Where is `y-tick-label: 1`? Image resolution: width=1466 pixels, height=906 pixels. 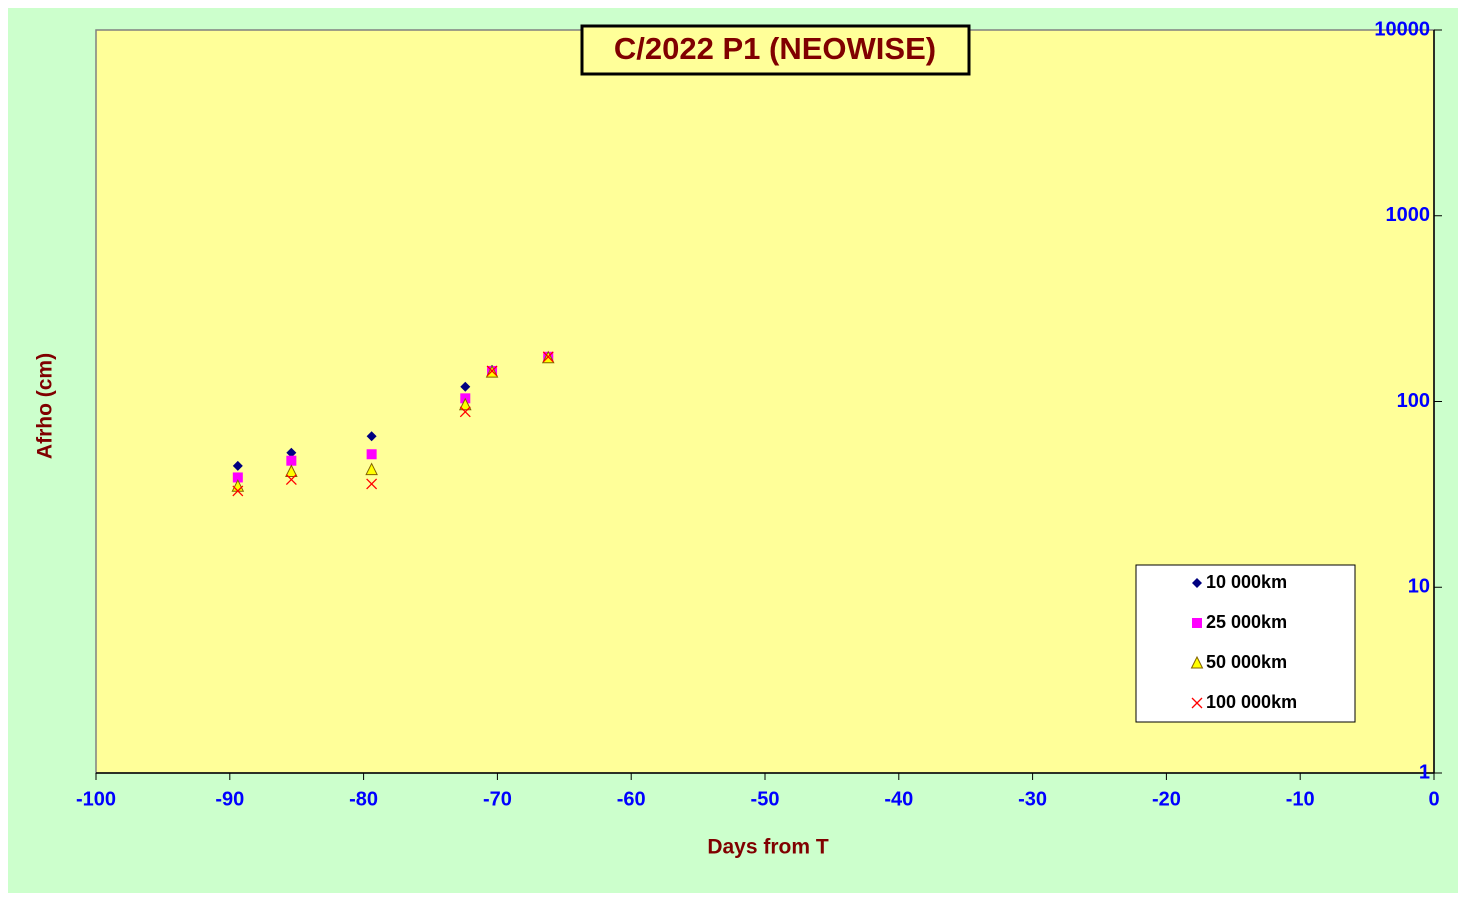
y-tick-label: 1 is located at coordinates (1424, 772).